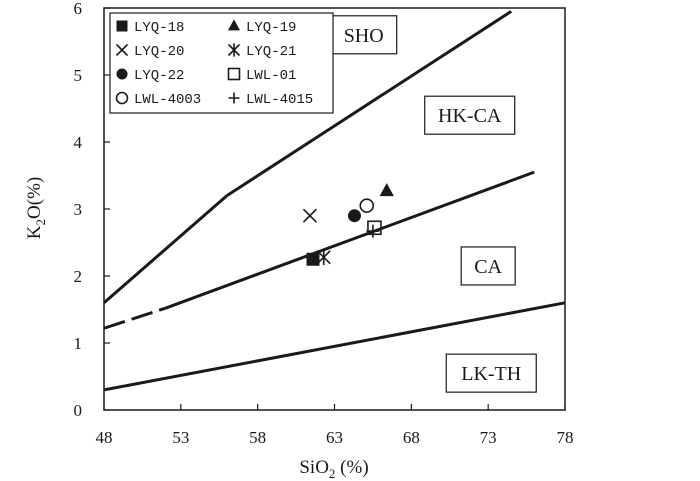 Image resolution: width=700 pixels, height=481 pixels. What do you see at coordinates (159, 52) in the screenshot?
I see `legend-label-lyq-20: LYQ-20` at bounding box center [159, 52].